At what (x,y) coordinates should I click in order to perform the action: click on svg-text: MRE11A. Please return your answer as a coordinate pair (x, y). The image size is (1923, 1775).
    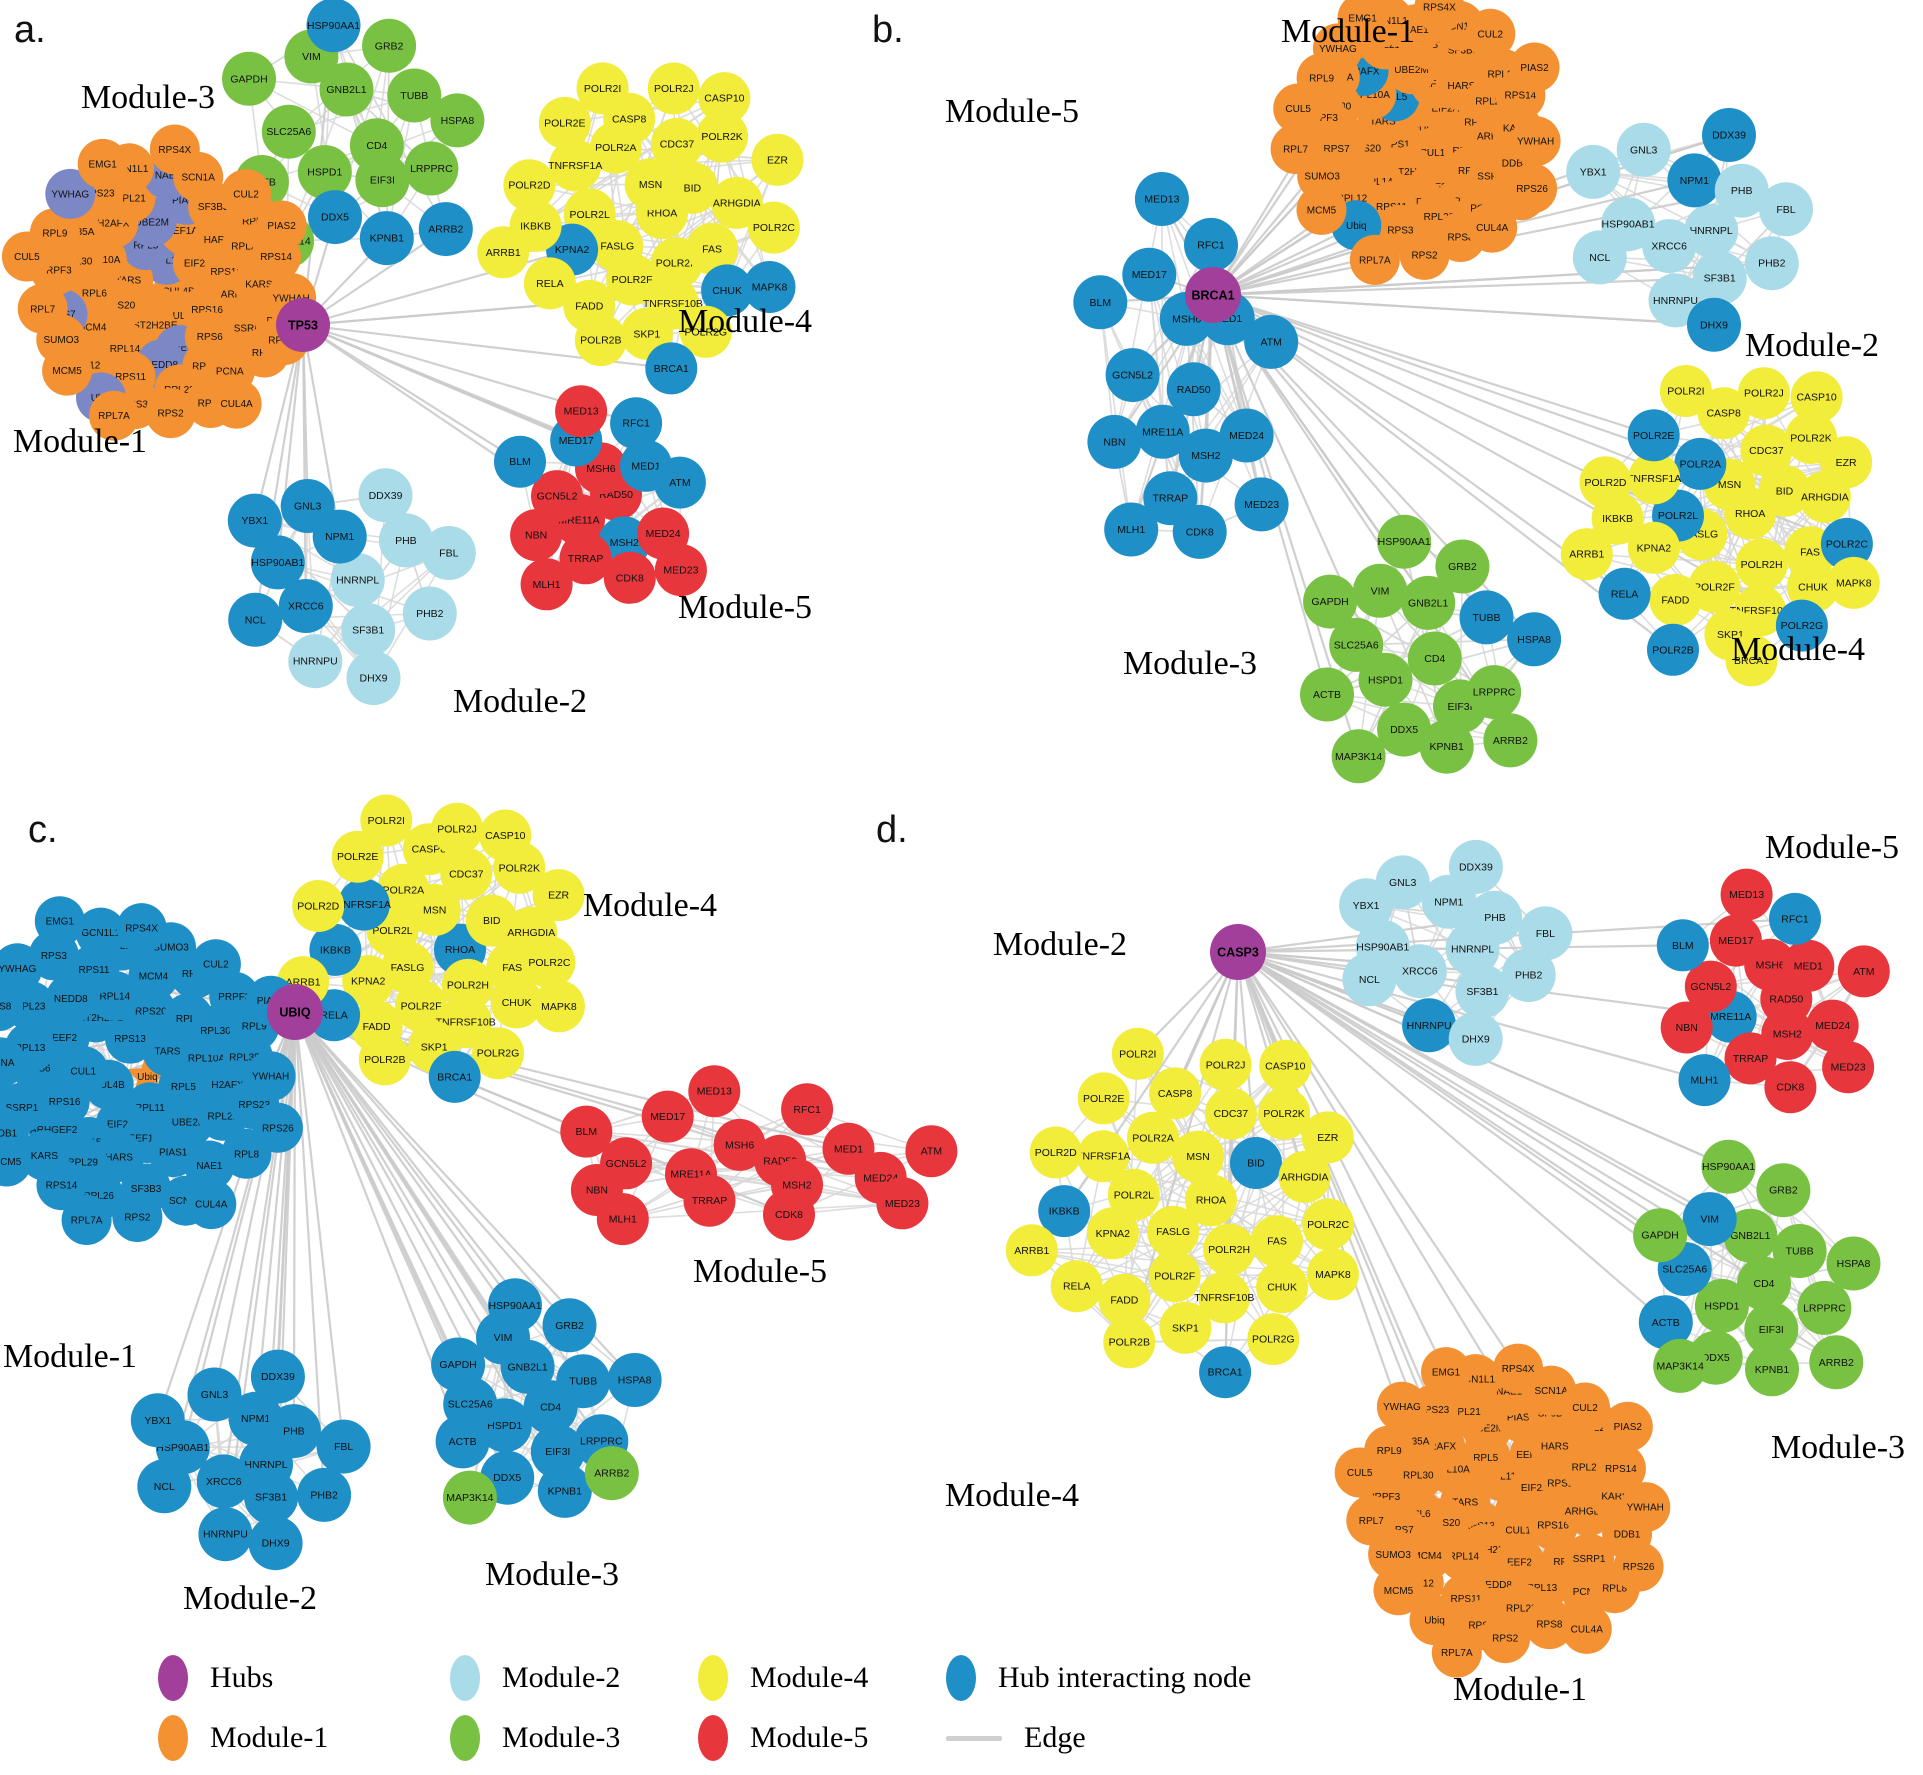
    Looking at the image, I should click on (1162, 432).